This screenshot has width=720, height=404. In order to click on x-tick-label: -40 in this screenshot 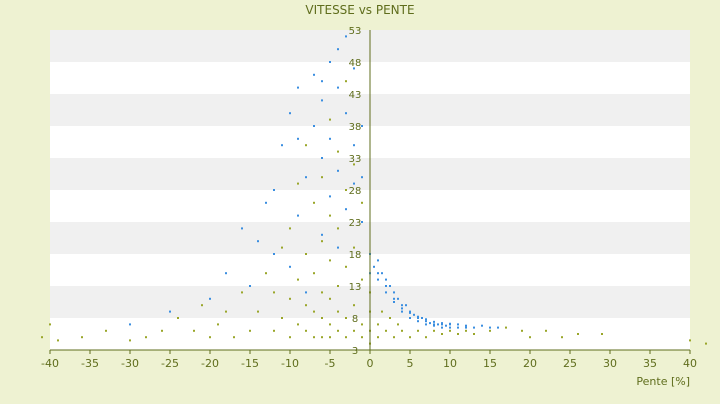, I will do `click(50, 363)`.